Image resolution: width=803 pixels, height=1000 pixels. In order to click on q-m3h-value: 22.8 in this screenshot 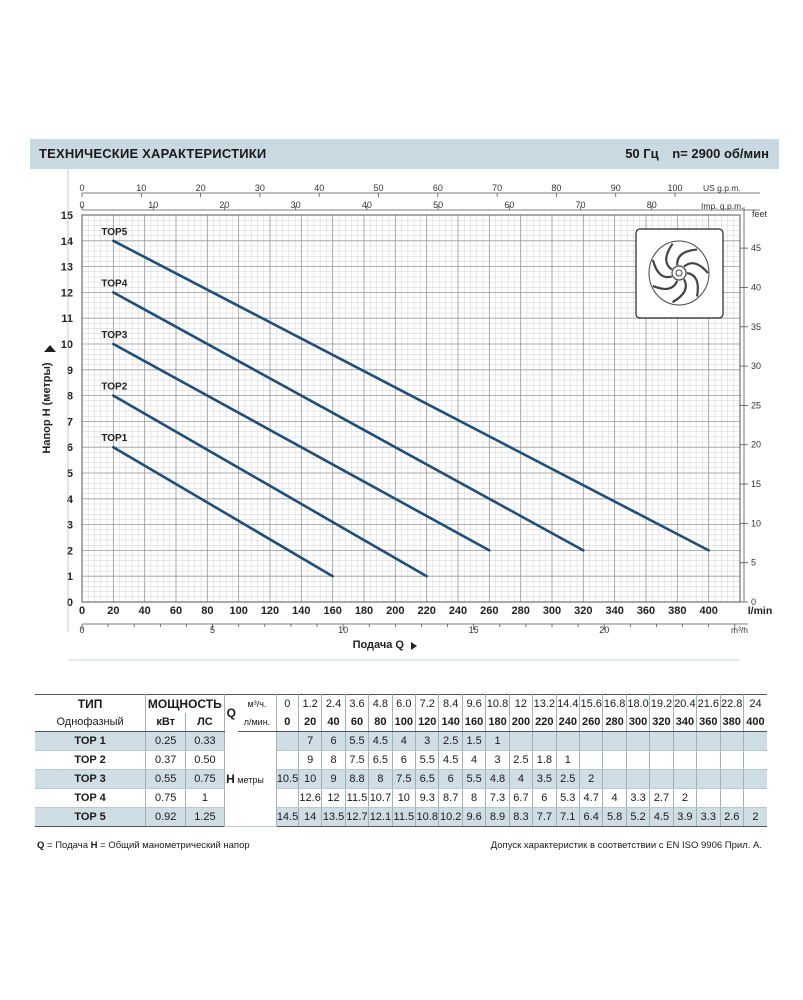, I will do `click(732, 703)`.